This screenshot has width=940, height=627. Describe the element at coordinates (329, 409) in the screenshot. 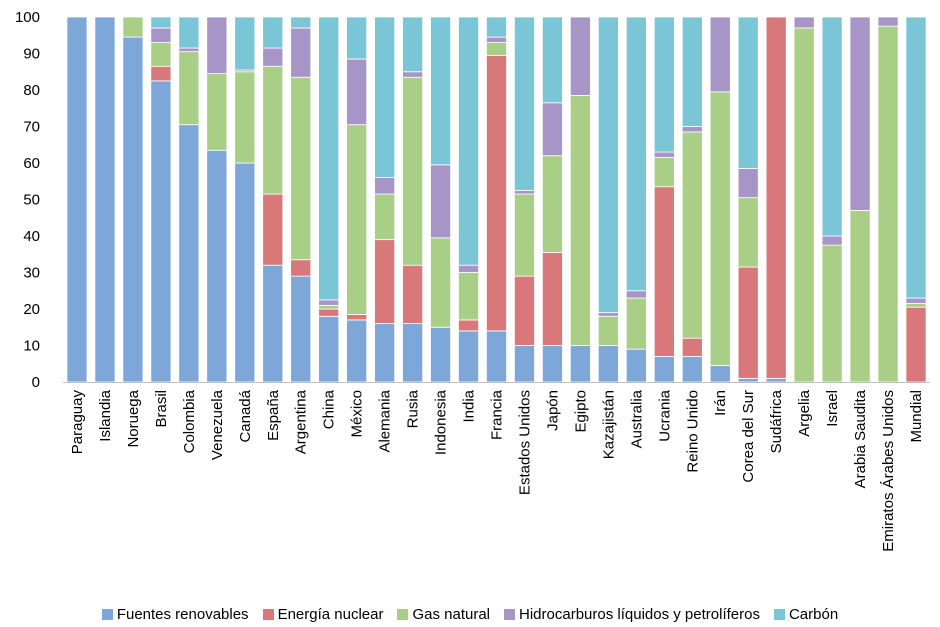

I see `x-tick-label: China` at that location.